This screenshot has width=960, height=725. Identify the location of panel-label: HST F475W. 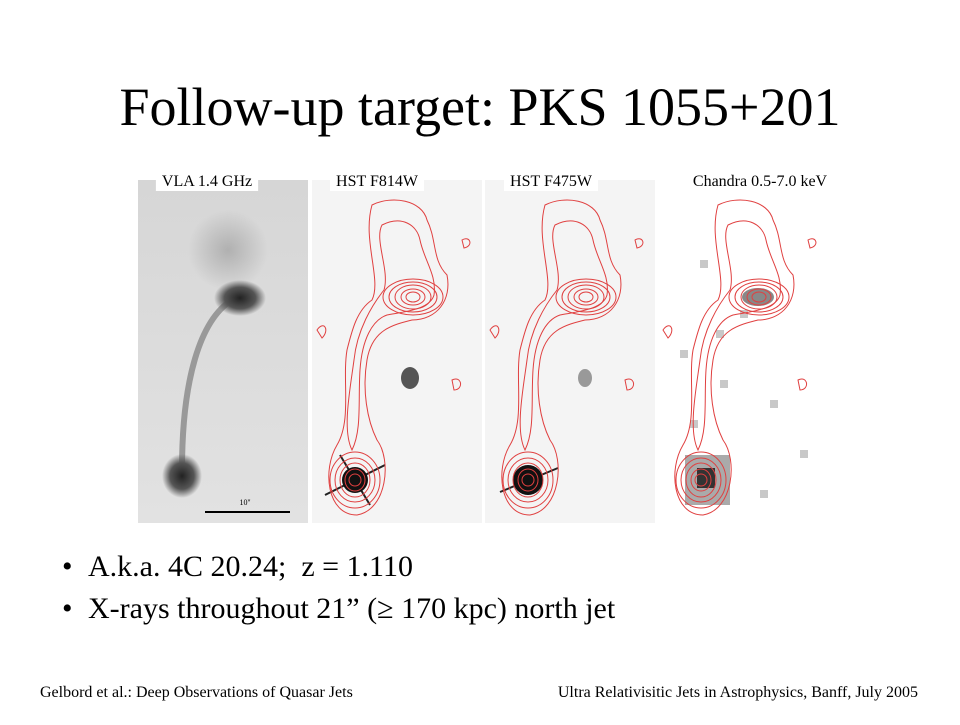
(551, 181).